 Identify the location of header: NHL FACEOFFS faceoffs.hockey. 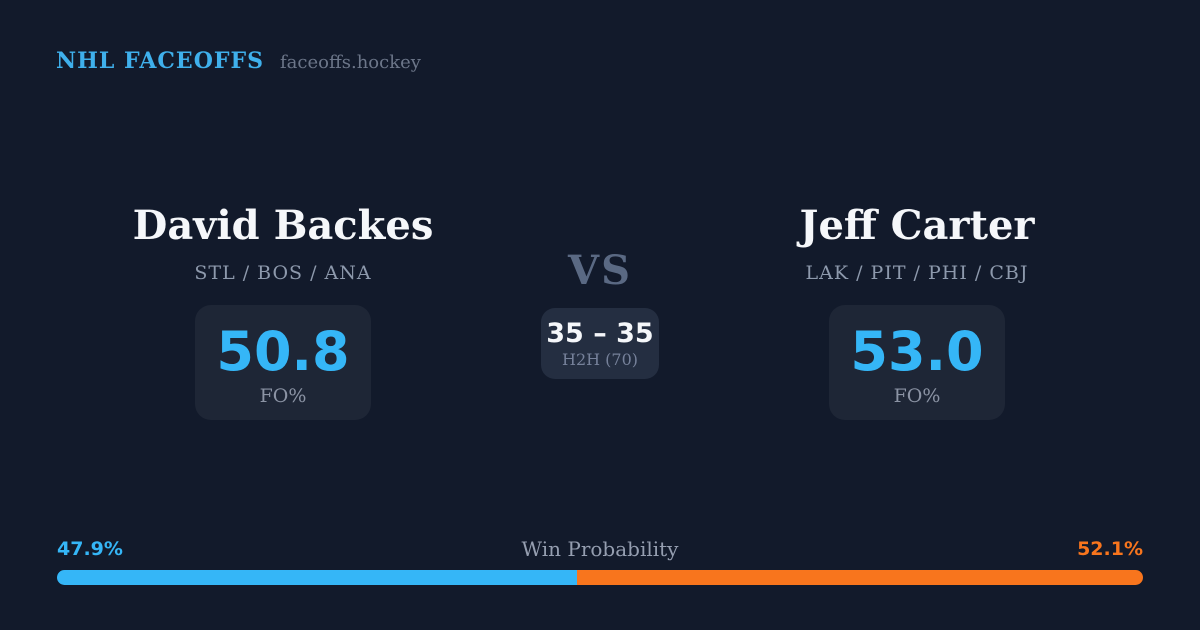
(238, 61).